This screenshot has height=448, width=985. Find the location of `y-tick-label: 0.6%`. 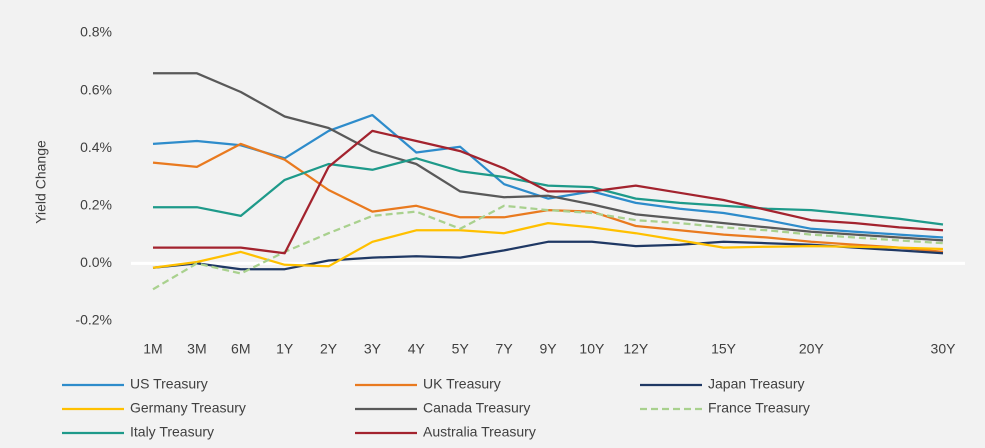

y-tick-label: 0.6% is located at coordinates (96, 89).